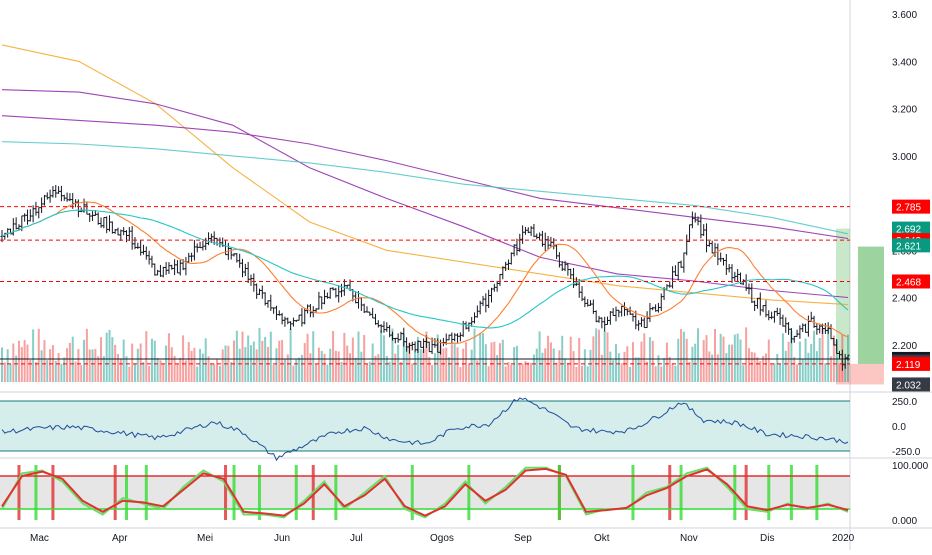  What do you see at coordinates (282, 538) in the screenshot?
I see `x-axis-tick: Jun` at bounding box center [282, 538].